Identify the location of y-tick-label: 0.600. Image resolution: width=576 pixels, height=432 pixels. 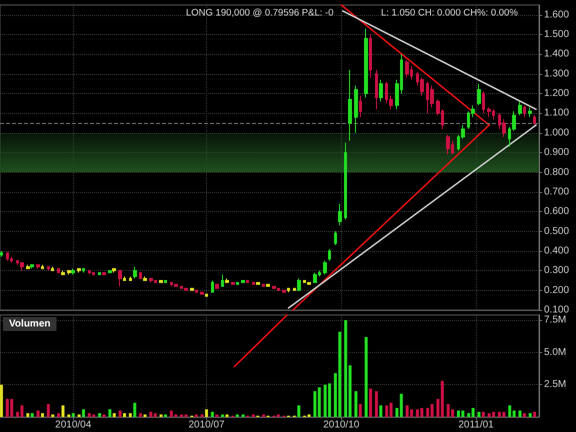
(557, 212).